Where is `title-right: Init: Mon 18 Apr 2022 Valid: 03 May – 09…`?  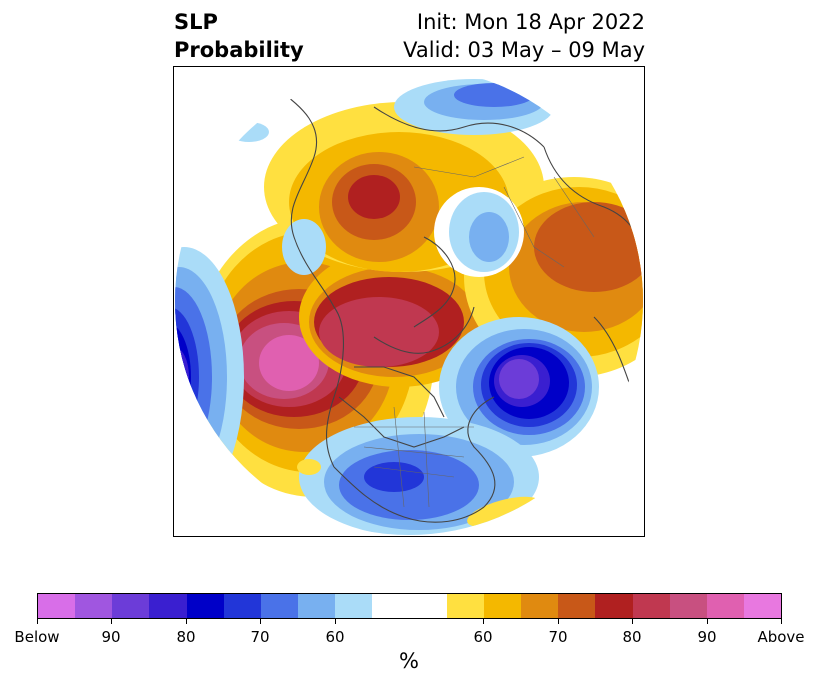 title-right: Init: Mon 18 Apr 2022 Valid: 03 May – 09… is located at coordinates (524, 36).